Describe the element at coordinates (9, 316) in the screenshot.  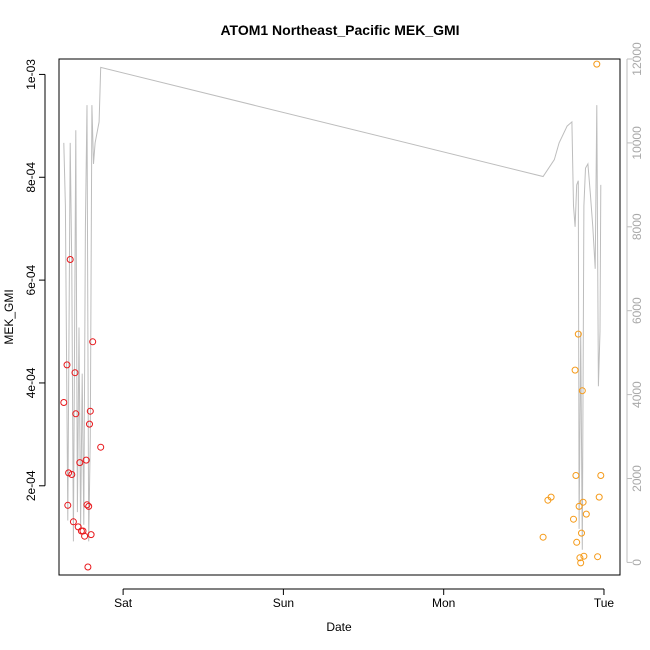
I see `y-axis-title: MEK_GMI` at that location.